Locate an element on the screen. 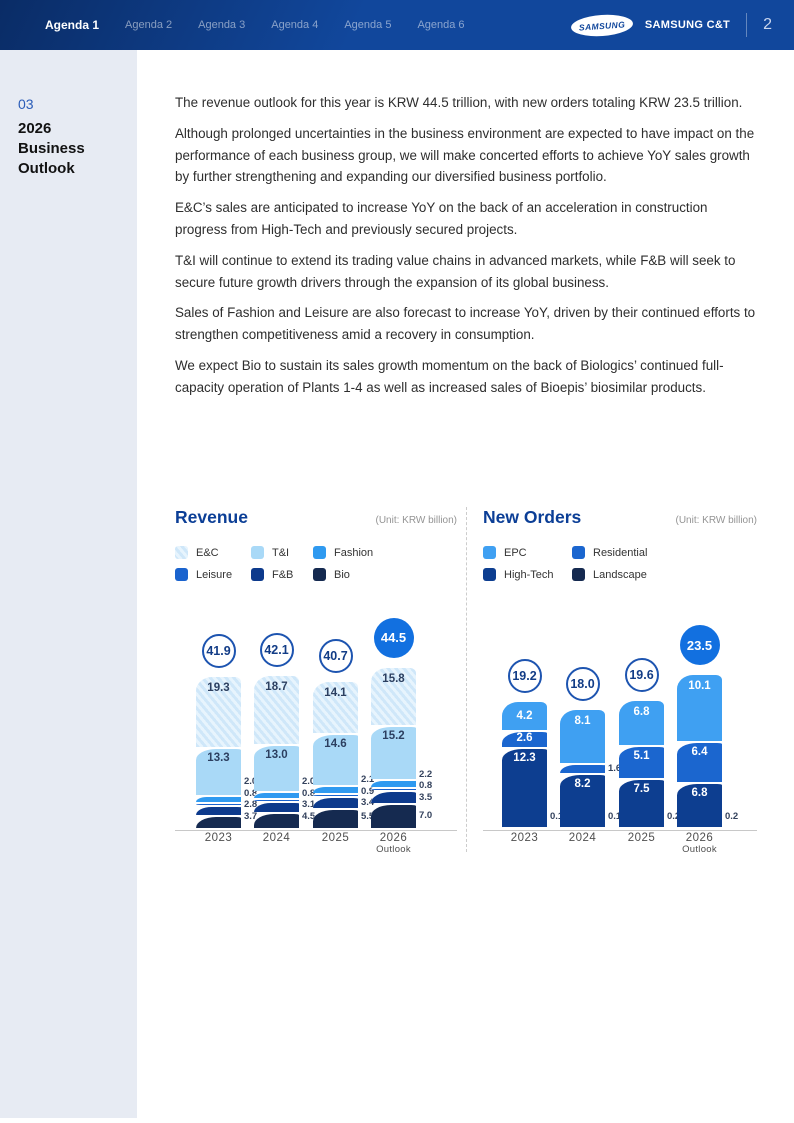 Image resolution: width=794 pixels, height=1123 pixels. revenue-axis-line is located at coordinates (316, 830).